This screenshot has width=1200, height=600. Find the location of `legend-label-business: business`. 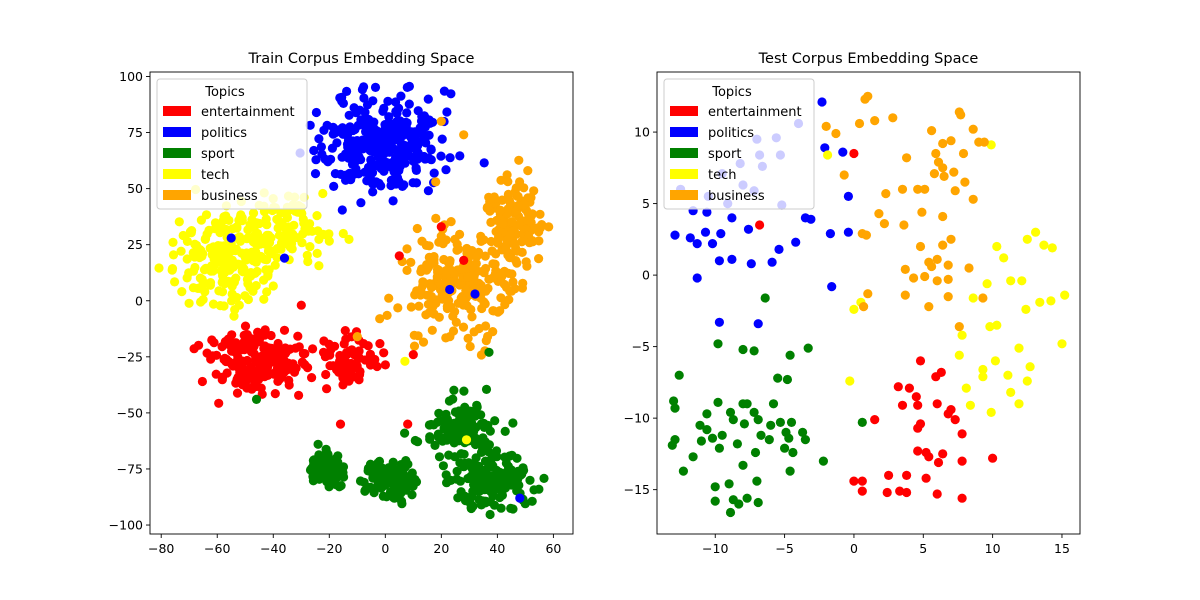

legend-label-business: business is located at coordinates (736, 196).